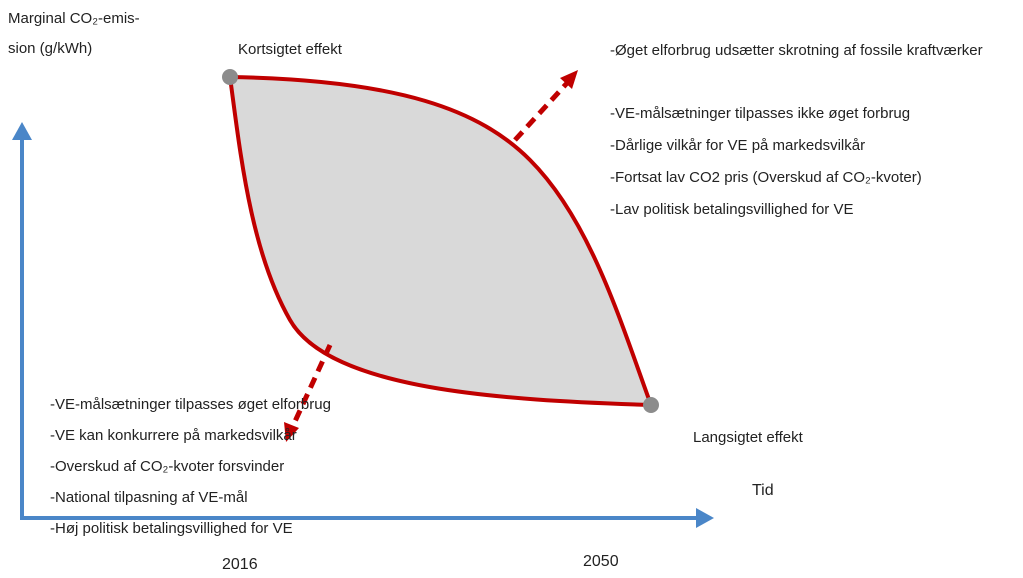 The image size is (1023, 578). Describe the element at coordinates (311, 386) in the screenshot. I see `dashed-arrow-down` at that location.